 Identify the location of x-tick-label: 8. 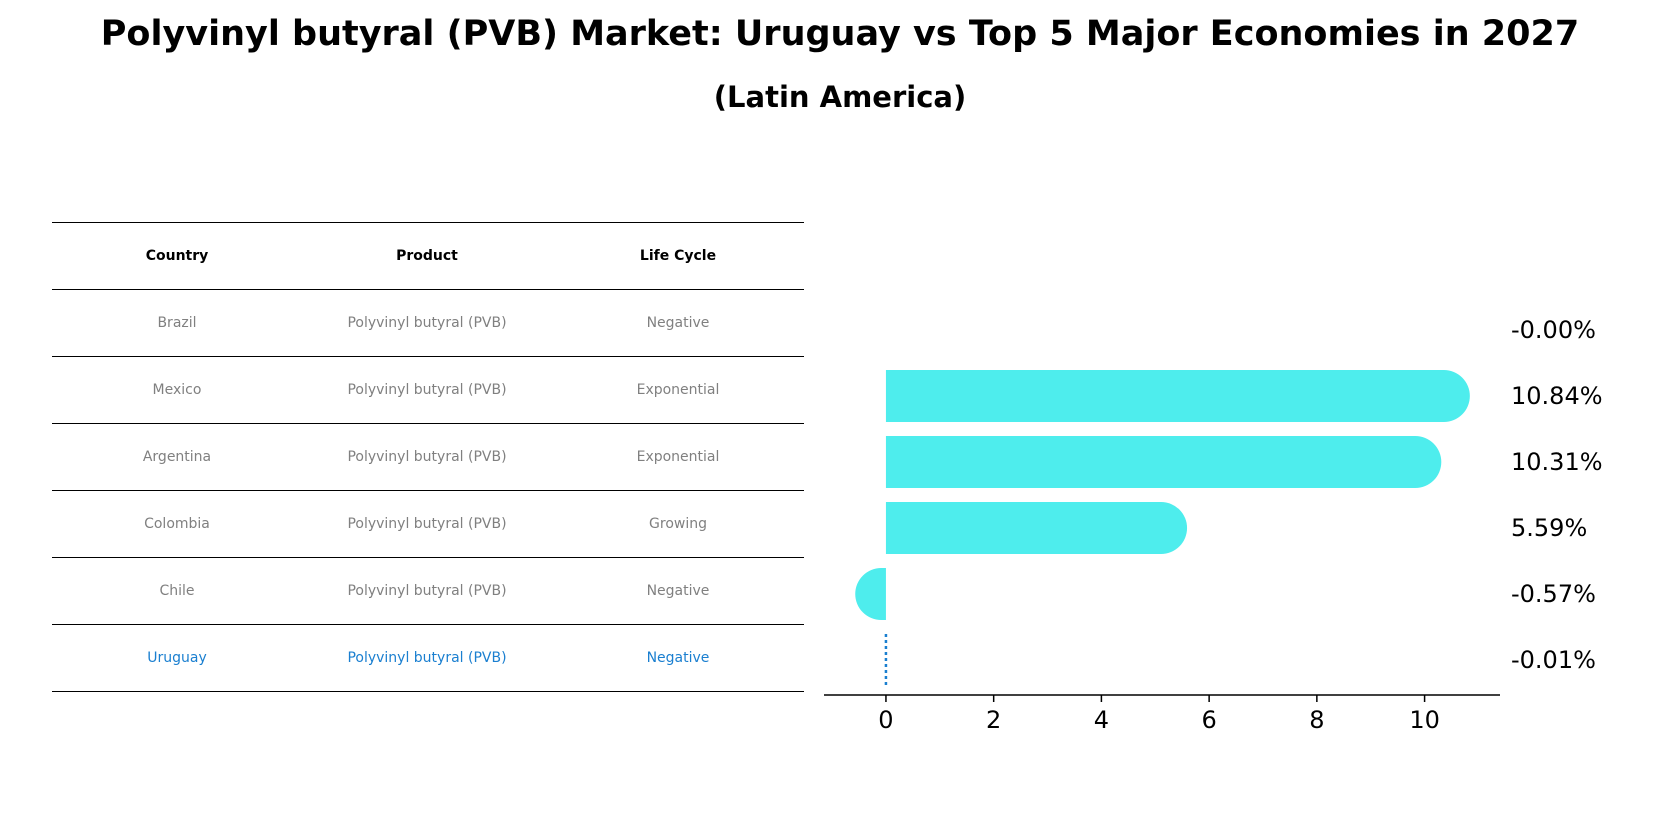
(1316, 720).